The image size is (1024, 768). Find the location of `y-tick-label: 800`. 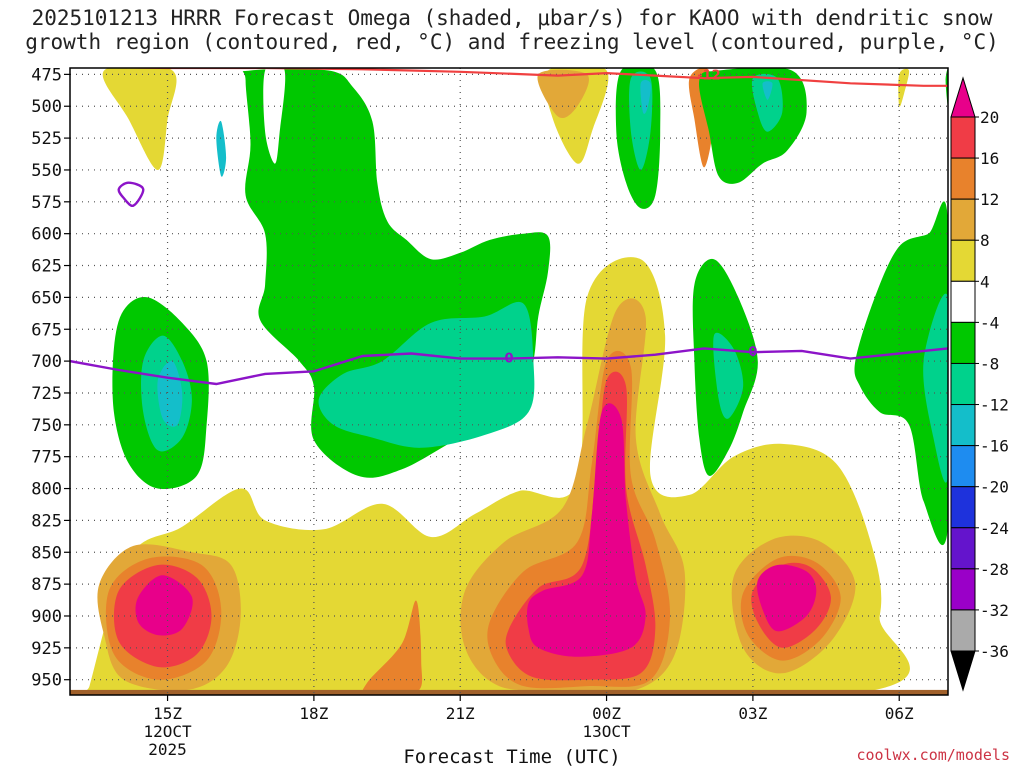

y-tick-label: 800 is located at coordinates (46, 490).